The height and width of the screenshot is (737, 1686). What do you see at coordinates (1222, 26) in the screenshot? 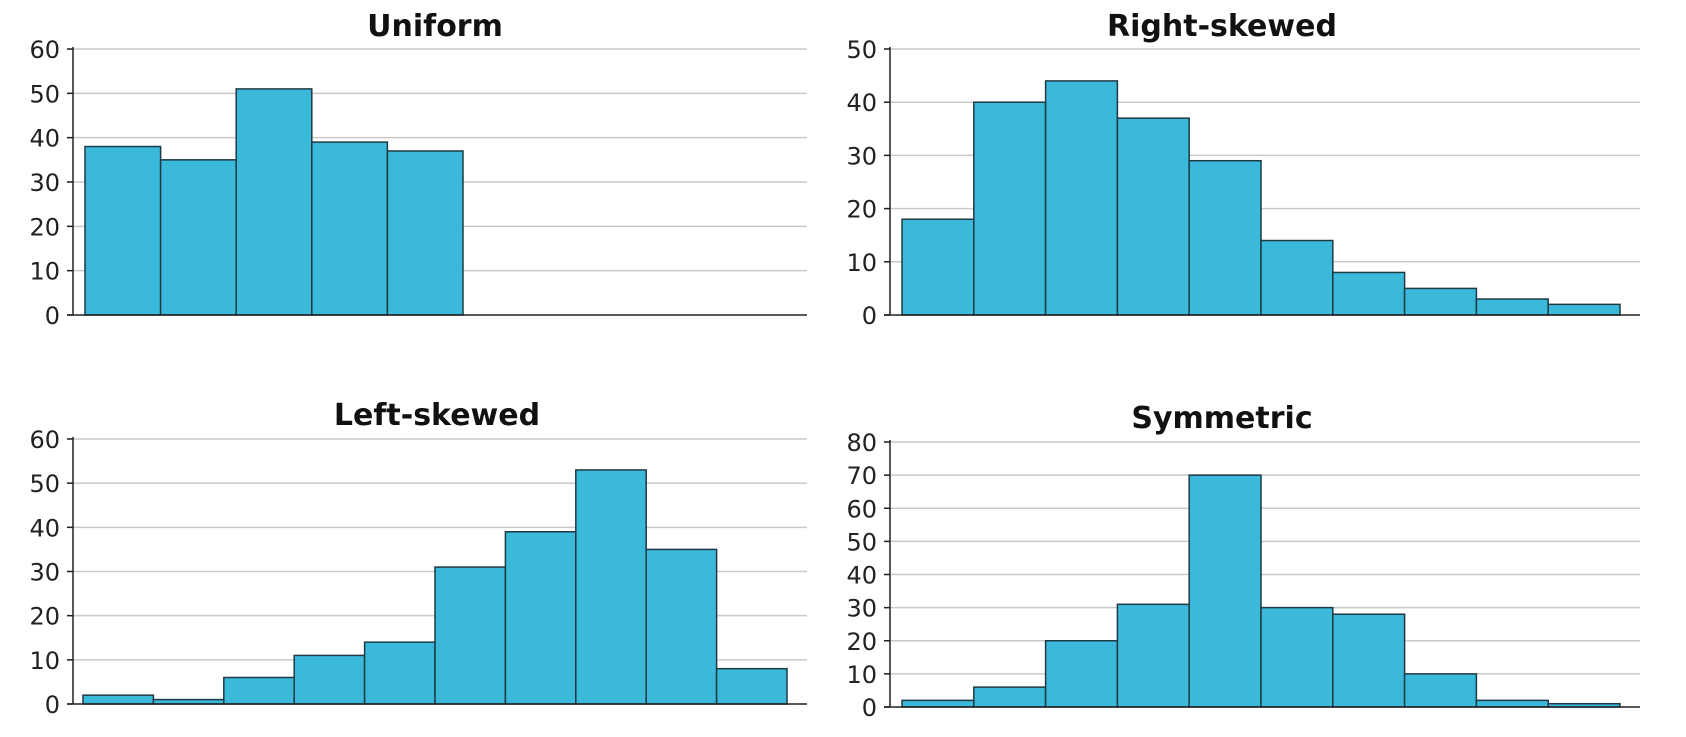
I see `chart-title: Right-skewed` at bounding box center [1222, 26].